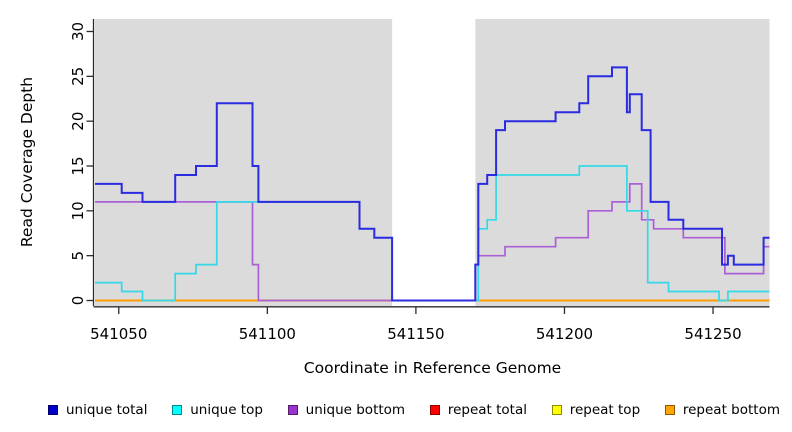 This screenshot has height=432, width=792. Describe the element at coordinates (556, 410) in the screenshot. I see `legend-swatch-repeat-top` at that location.